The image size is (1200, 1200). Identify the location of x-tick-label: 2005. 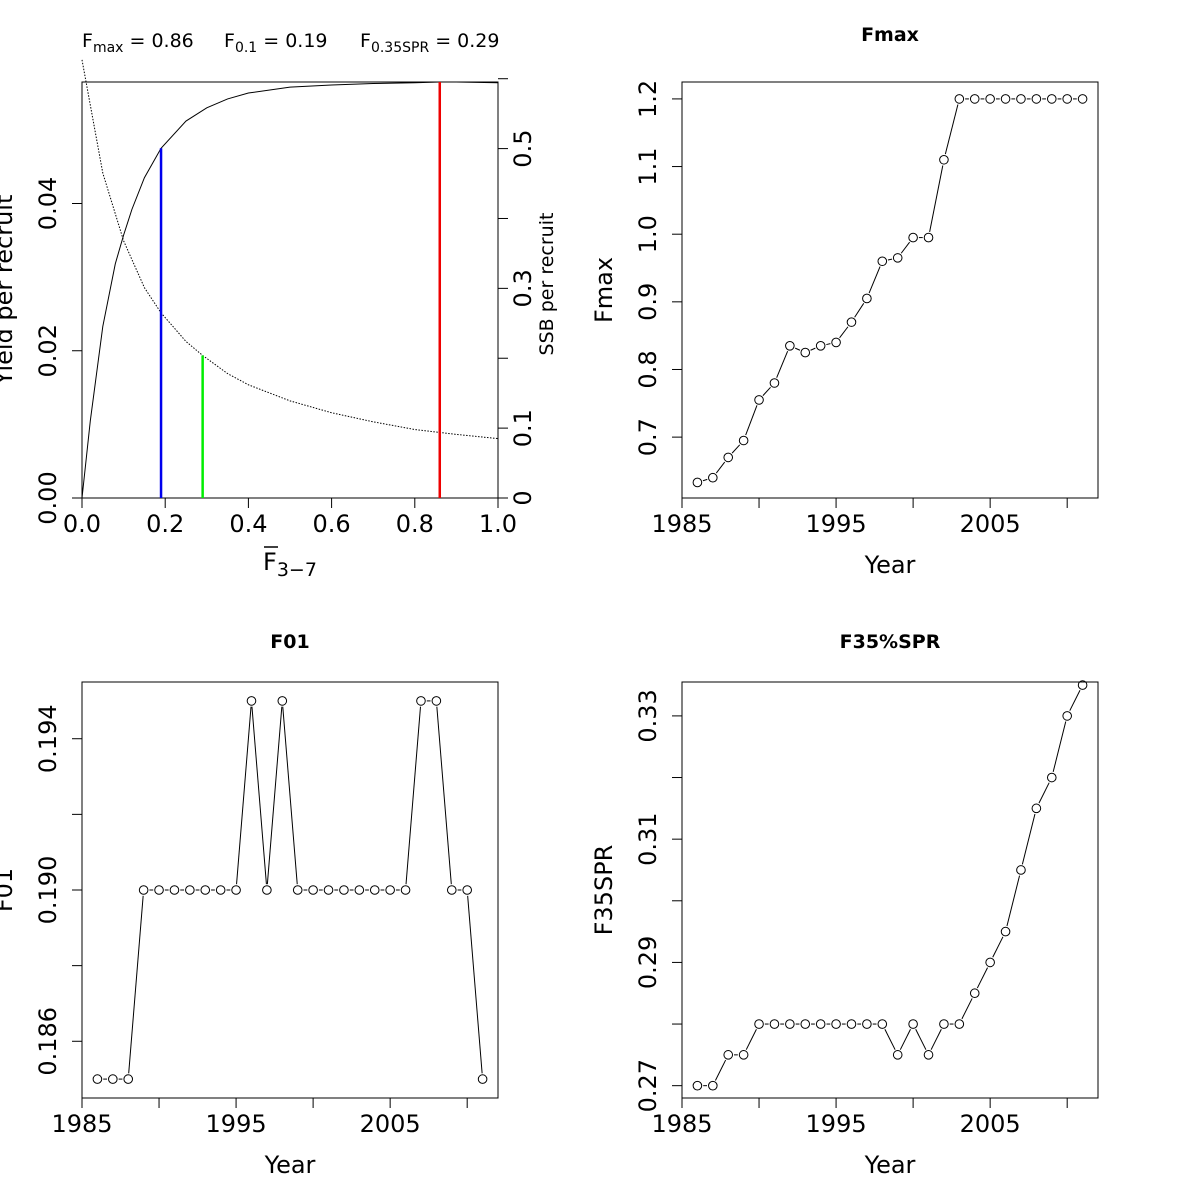
(390, 1124).